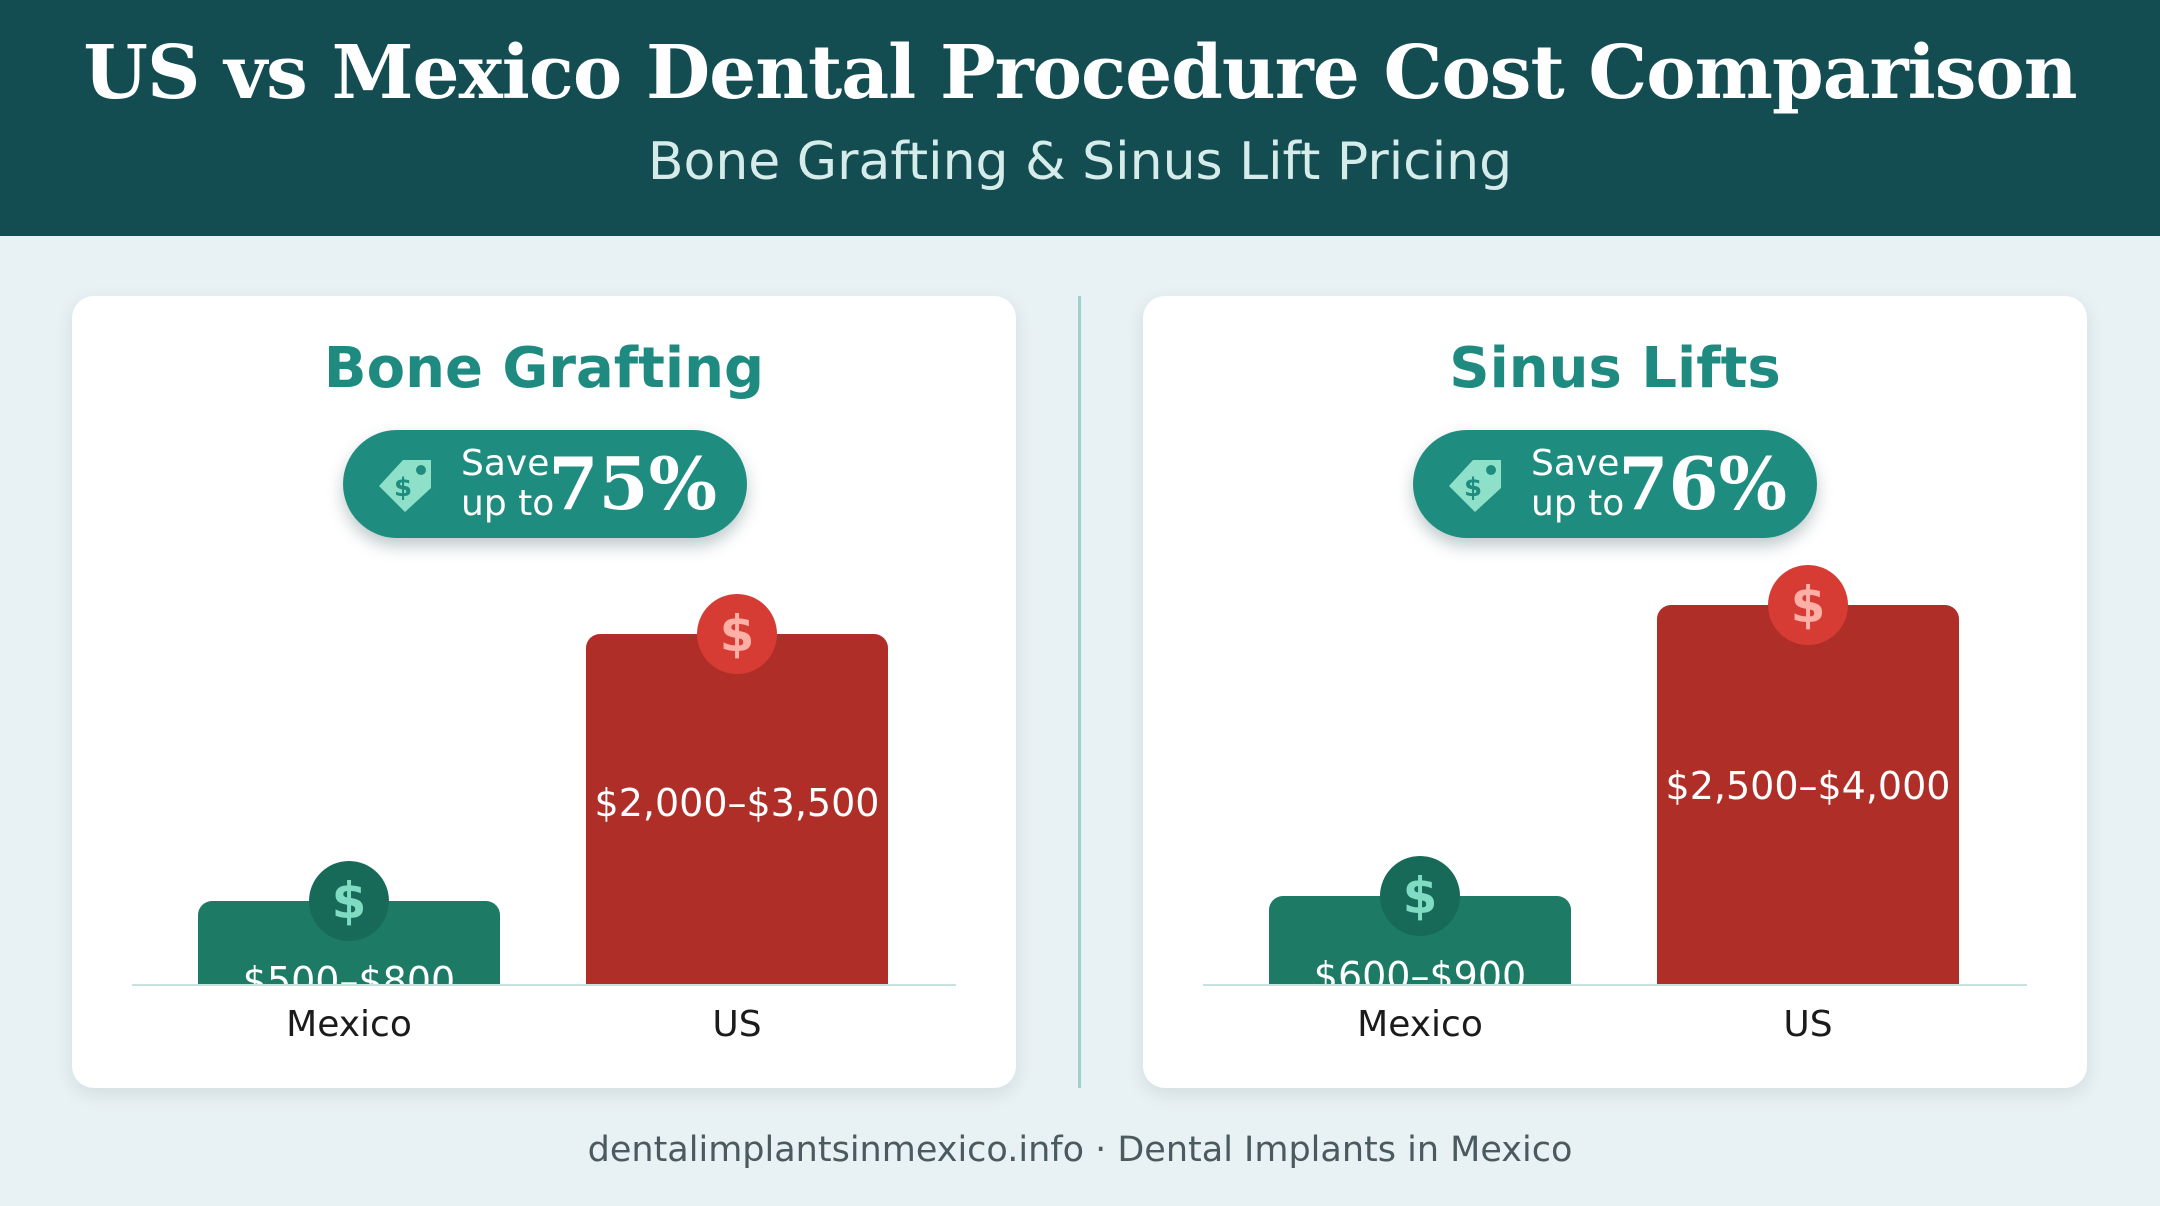 This screenshot has width=2160, height=1206. I want to click on savings-badge: $ Save up to 76%, so click(1615, 484).